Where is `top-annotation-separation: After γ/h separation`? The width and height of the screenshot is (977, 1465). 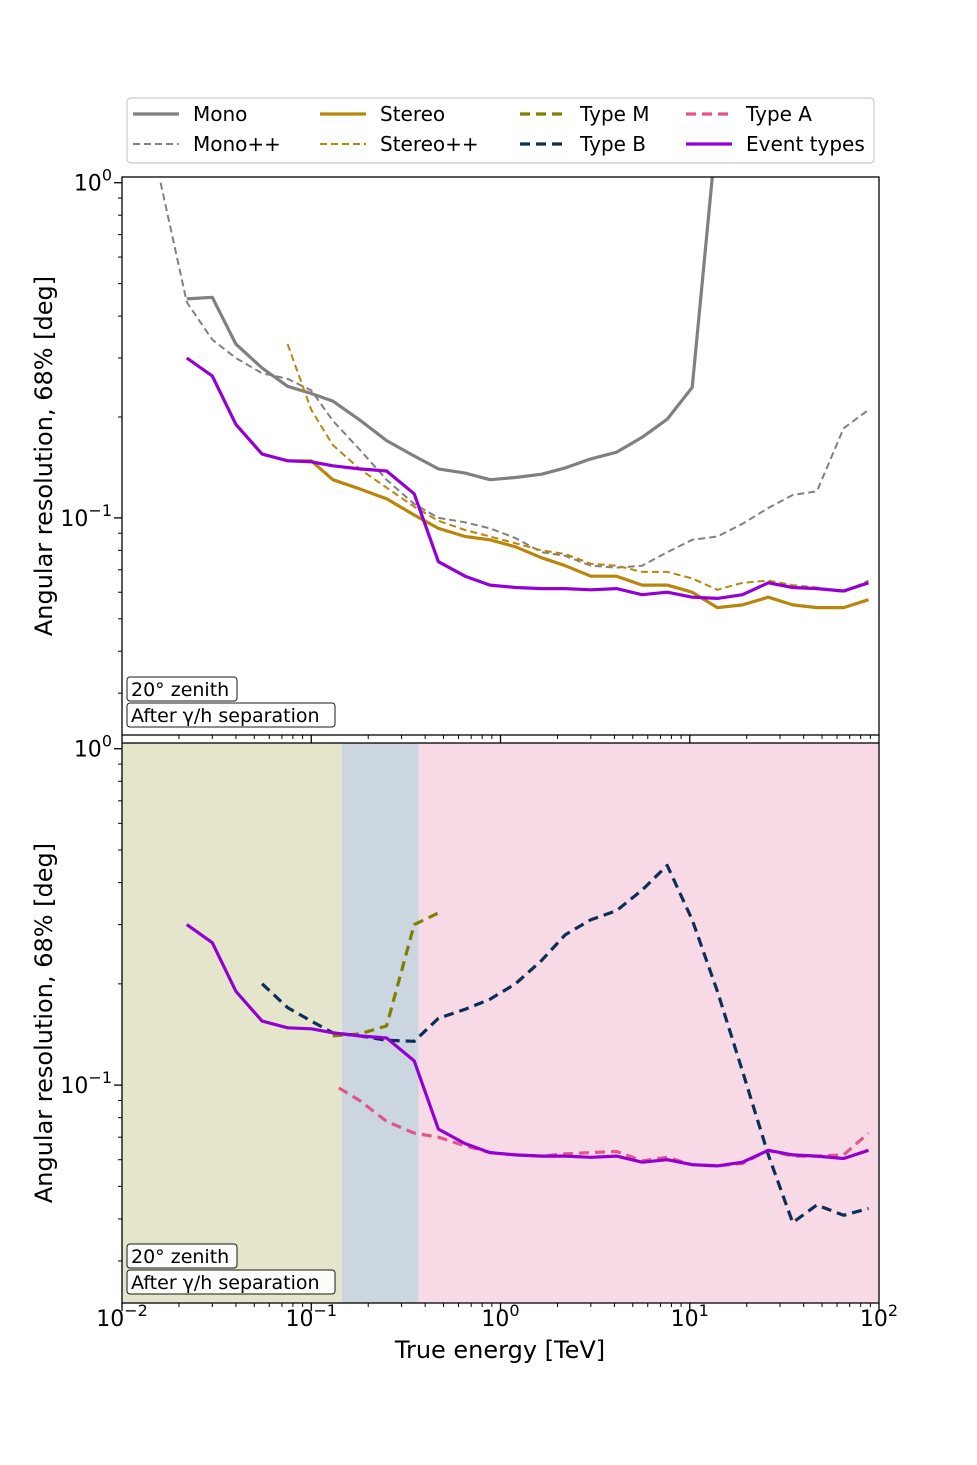
top-annotation-separation: After γ/h separation is located at coordinates (231, 715).